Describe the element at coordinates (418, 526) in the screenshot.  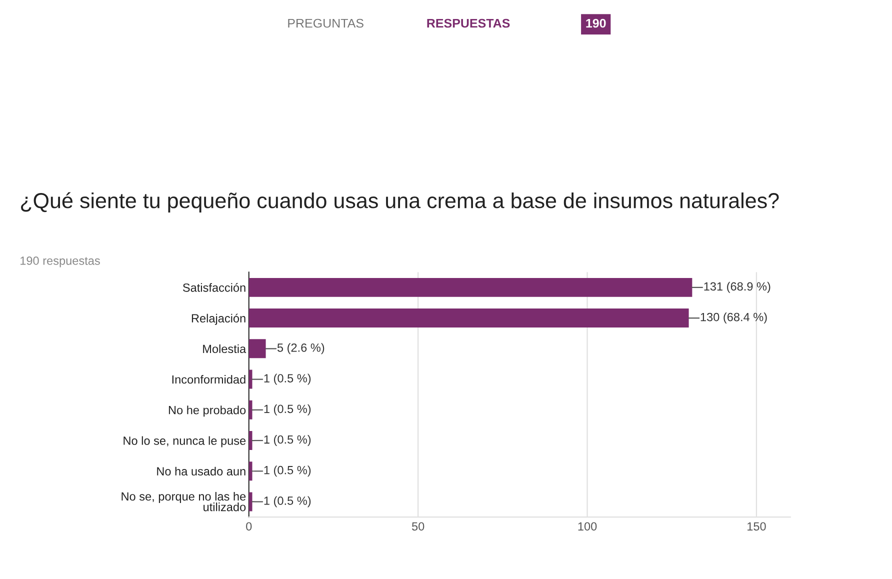
I see `x-tick-label: 50` at that location.